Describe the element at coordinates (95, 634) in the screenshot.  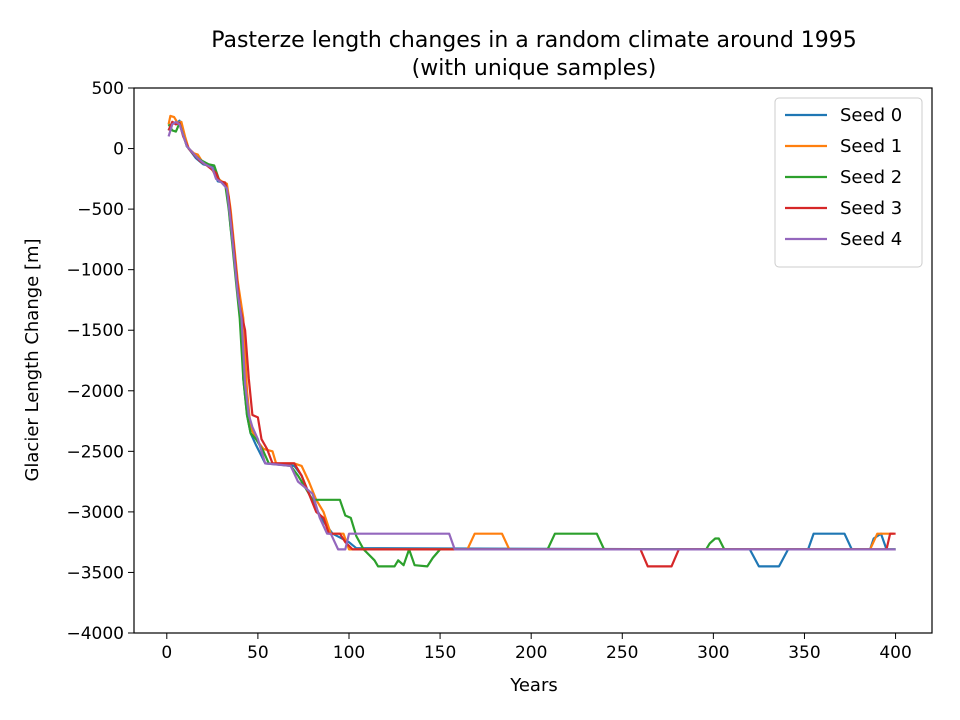
I see `y-tick-label: −4000` at that location.